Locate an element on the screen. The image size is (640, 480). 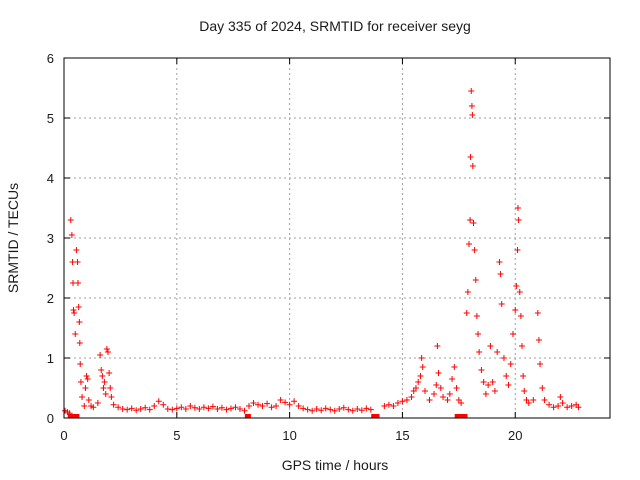
y-tick-label: 1 is located at coordinates (50, 358).